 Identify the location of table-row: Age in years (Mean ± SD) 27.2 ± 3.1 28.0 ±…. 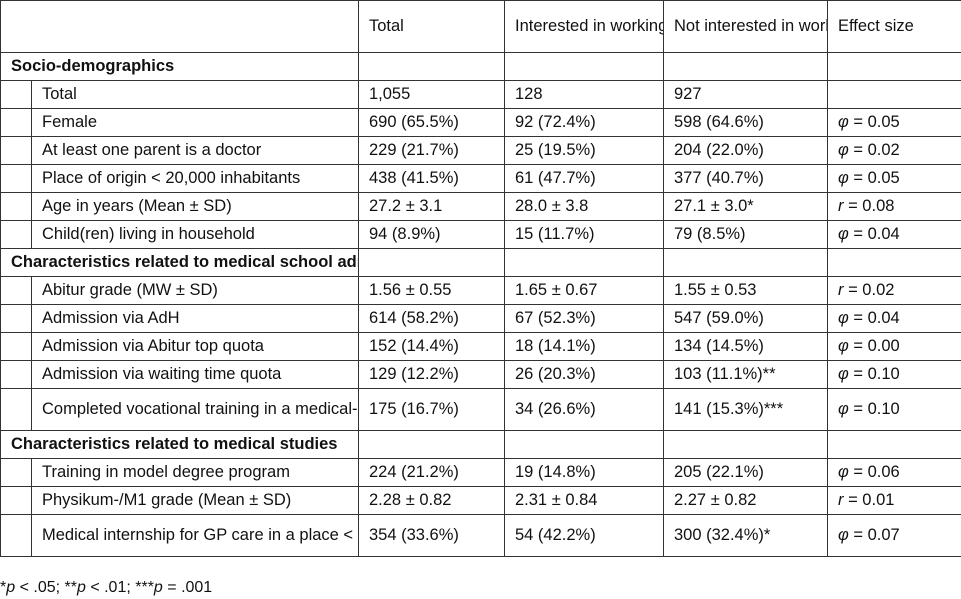
(480, 206).